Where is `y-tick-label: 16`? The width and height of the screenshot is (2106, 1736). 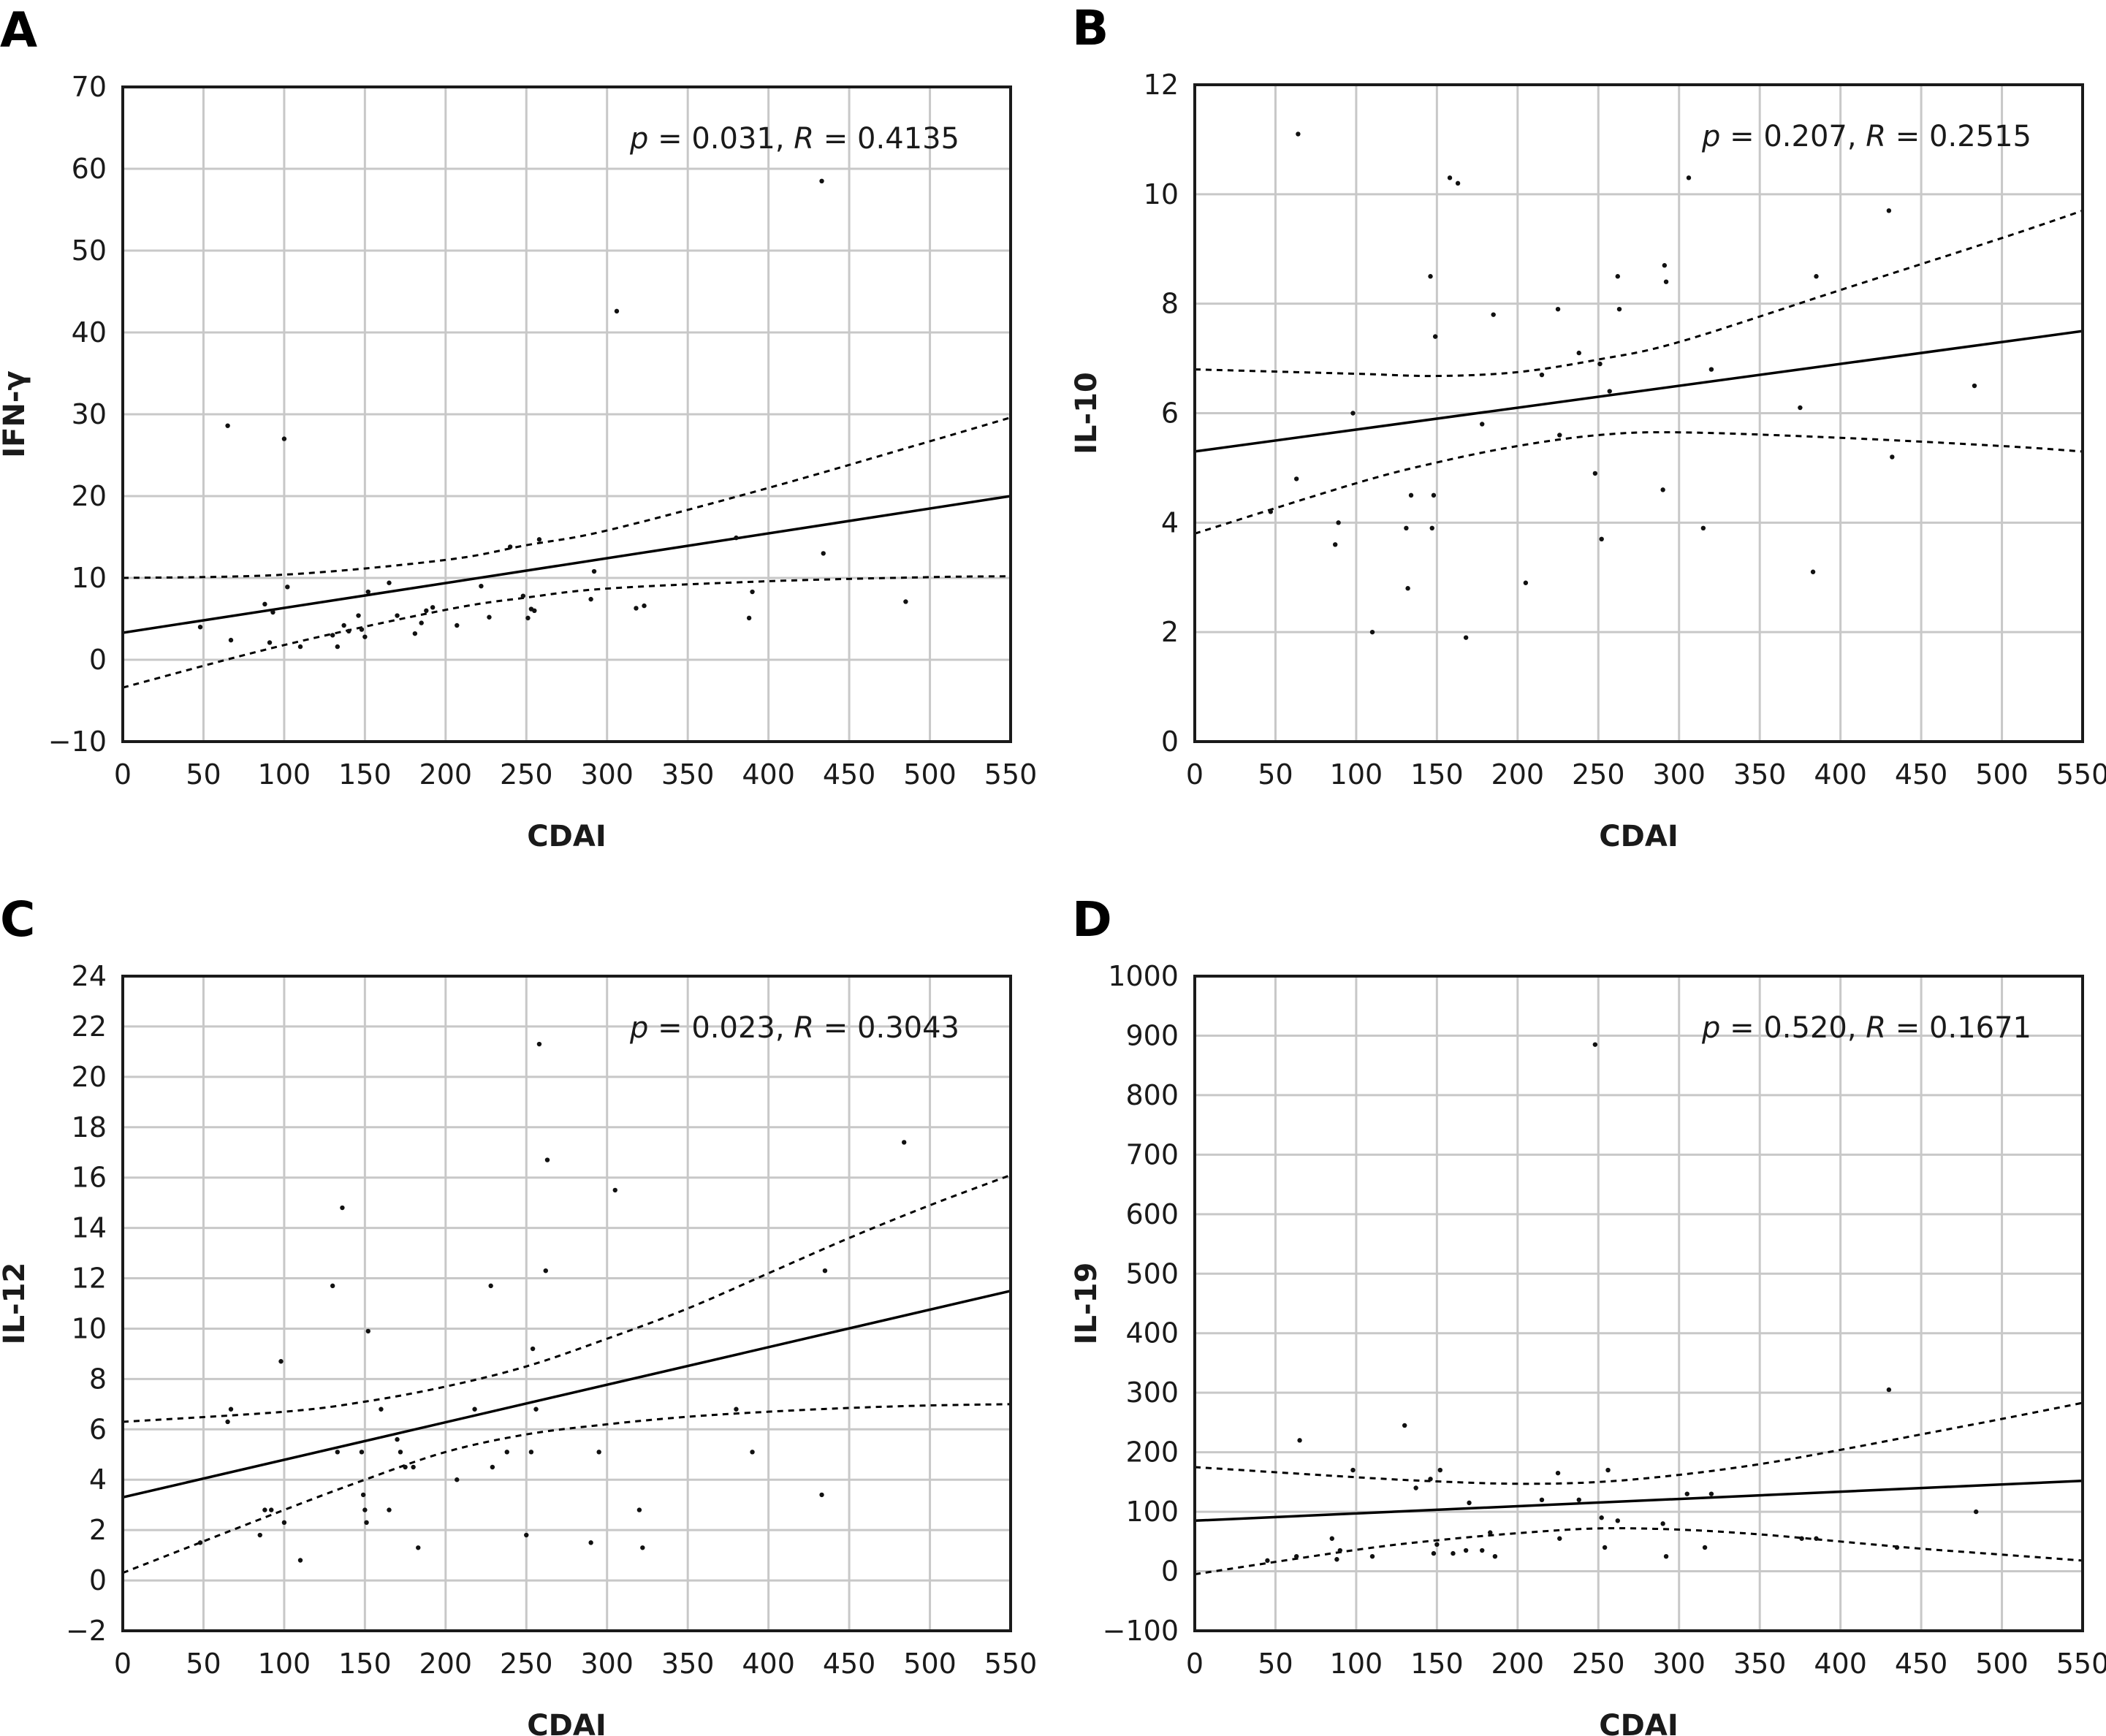
y-tick-label: 16 is located at coordinates (89, 1178).